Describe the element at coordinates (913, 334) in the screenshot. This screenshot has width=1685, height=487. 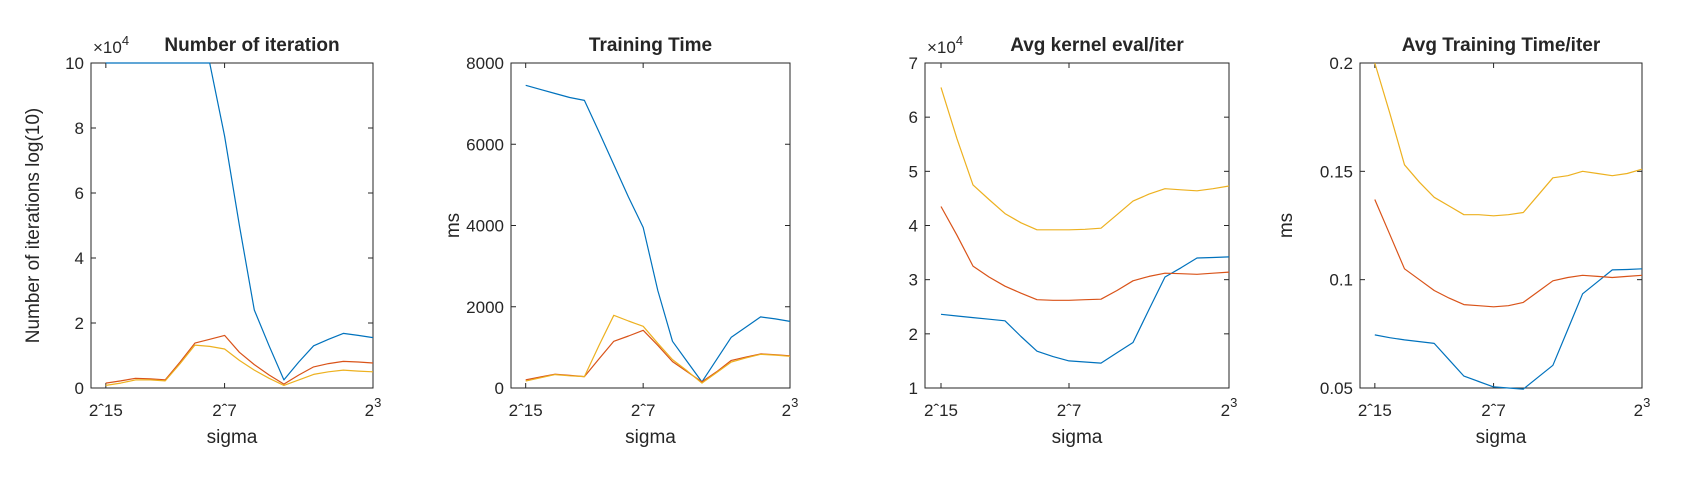
I see `chart-kernel-eval-ytick-label: 2` at that location.